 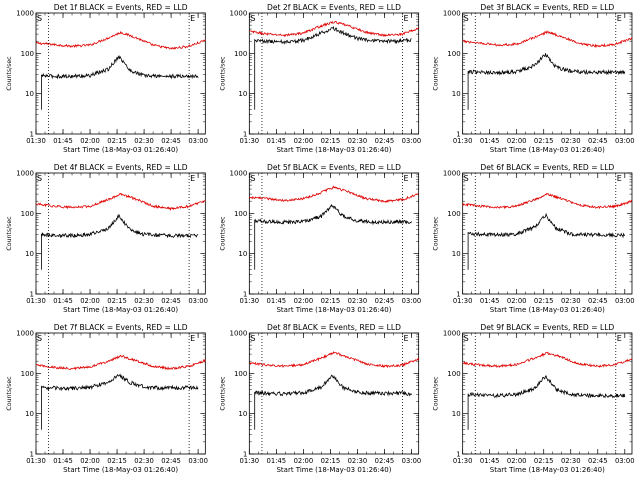 I want to click on chart-title: Det 9f BLACK = Events, RED = LLD, so click(x=547, y=327).